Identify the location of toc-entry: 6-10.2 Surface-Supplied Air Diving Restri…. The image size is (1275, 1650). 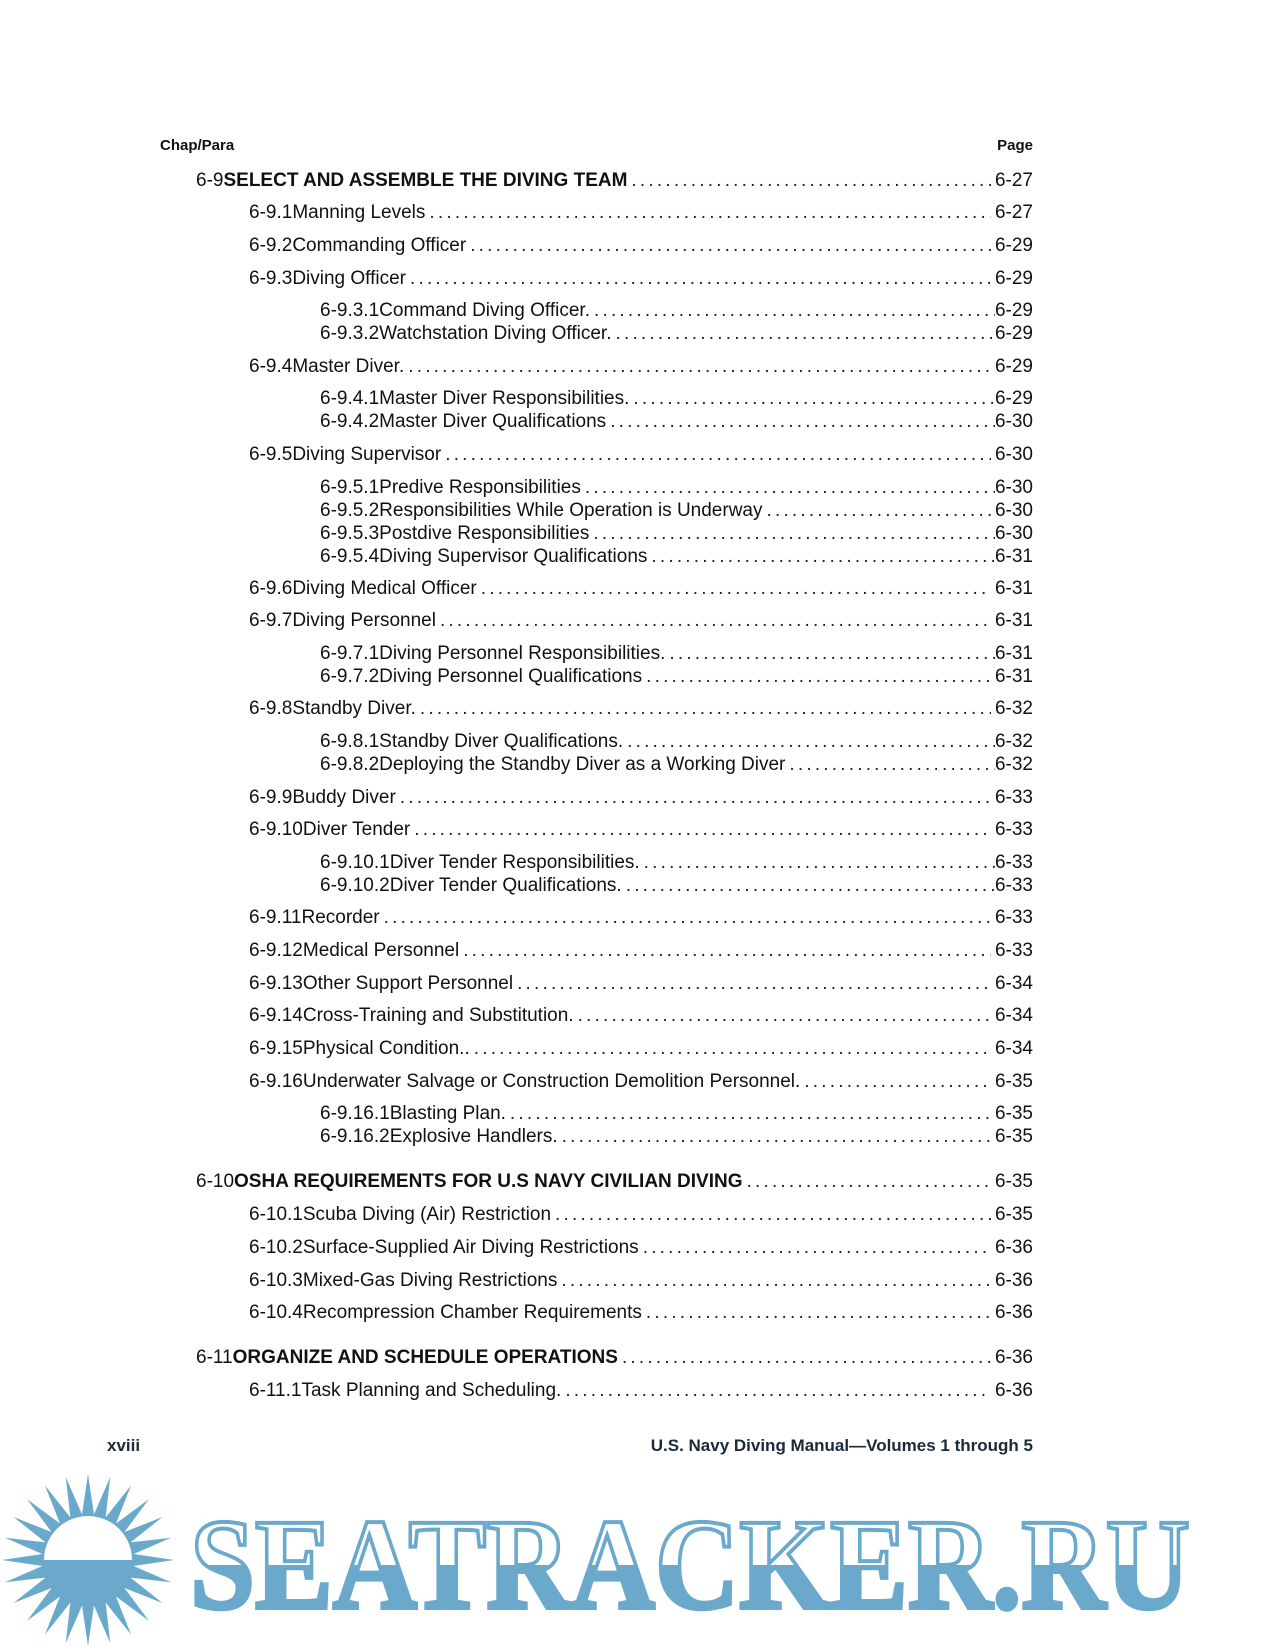
(641, 1249).